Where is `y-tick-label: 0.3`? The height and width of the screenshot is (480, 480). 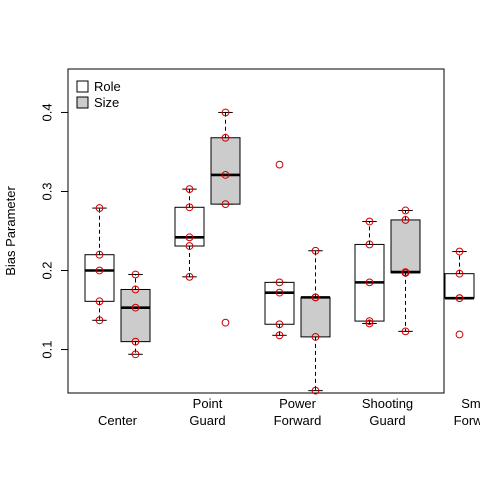
y-tick-label: 0.3 is located at coordinates (47, 191).